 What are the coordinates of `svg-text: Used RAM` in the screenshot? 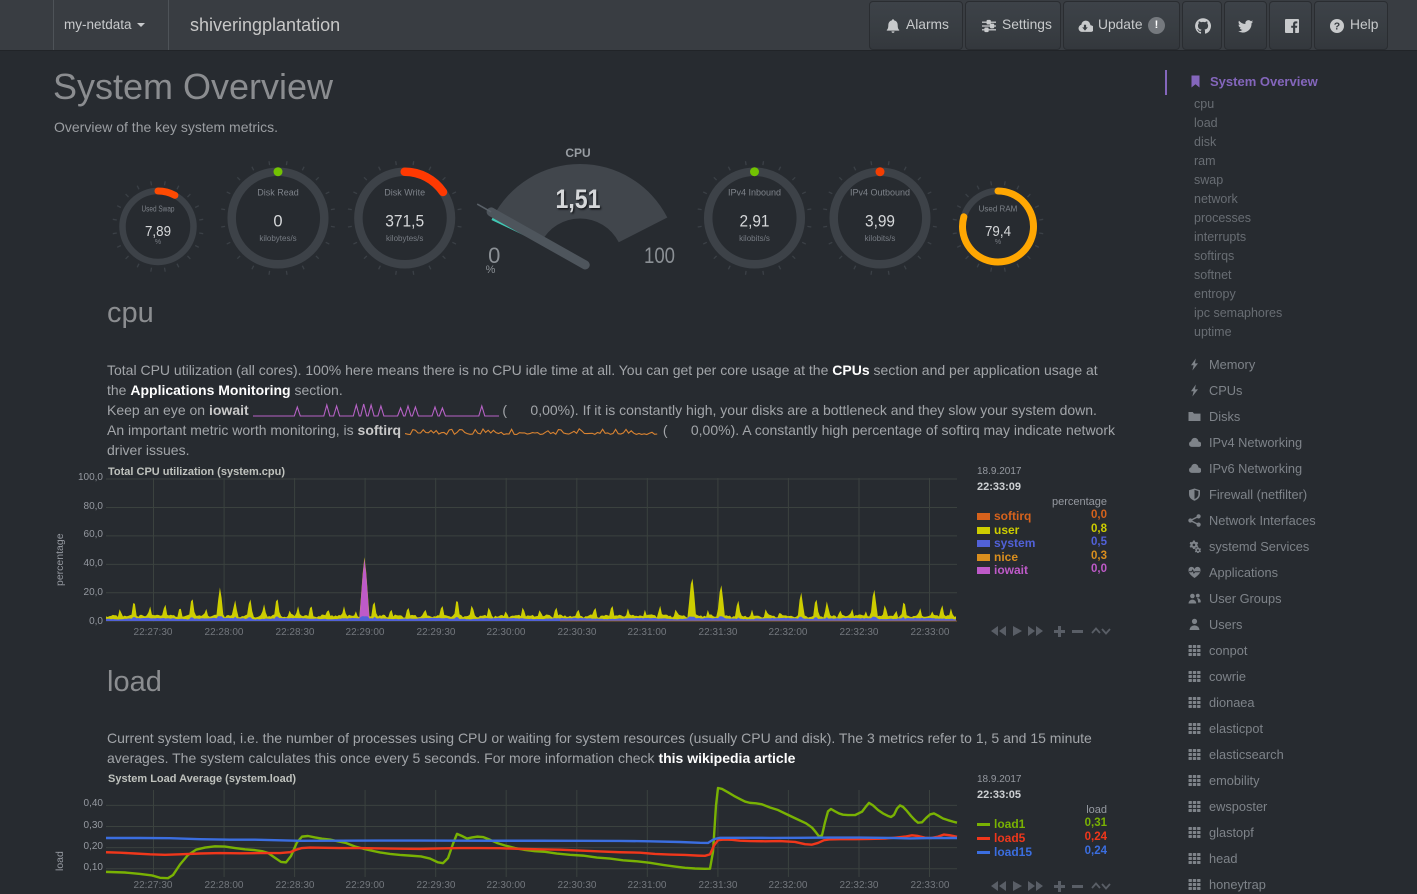 It's located at (998, 209).